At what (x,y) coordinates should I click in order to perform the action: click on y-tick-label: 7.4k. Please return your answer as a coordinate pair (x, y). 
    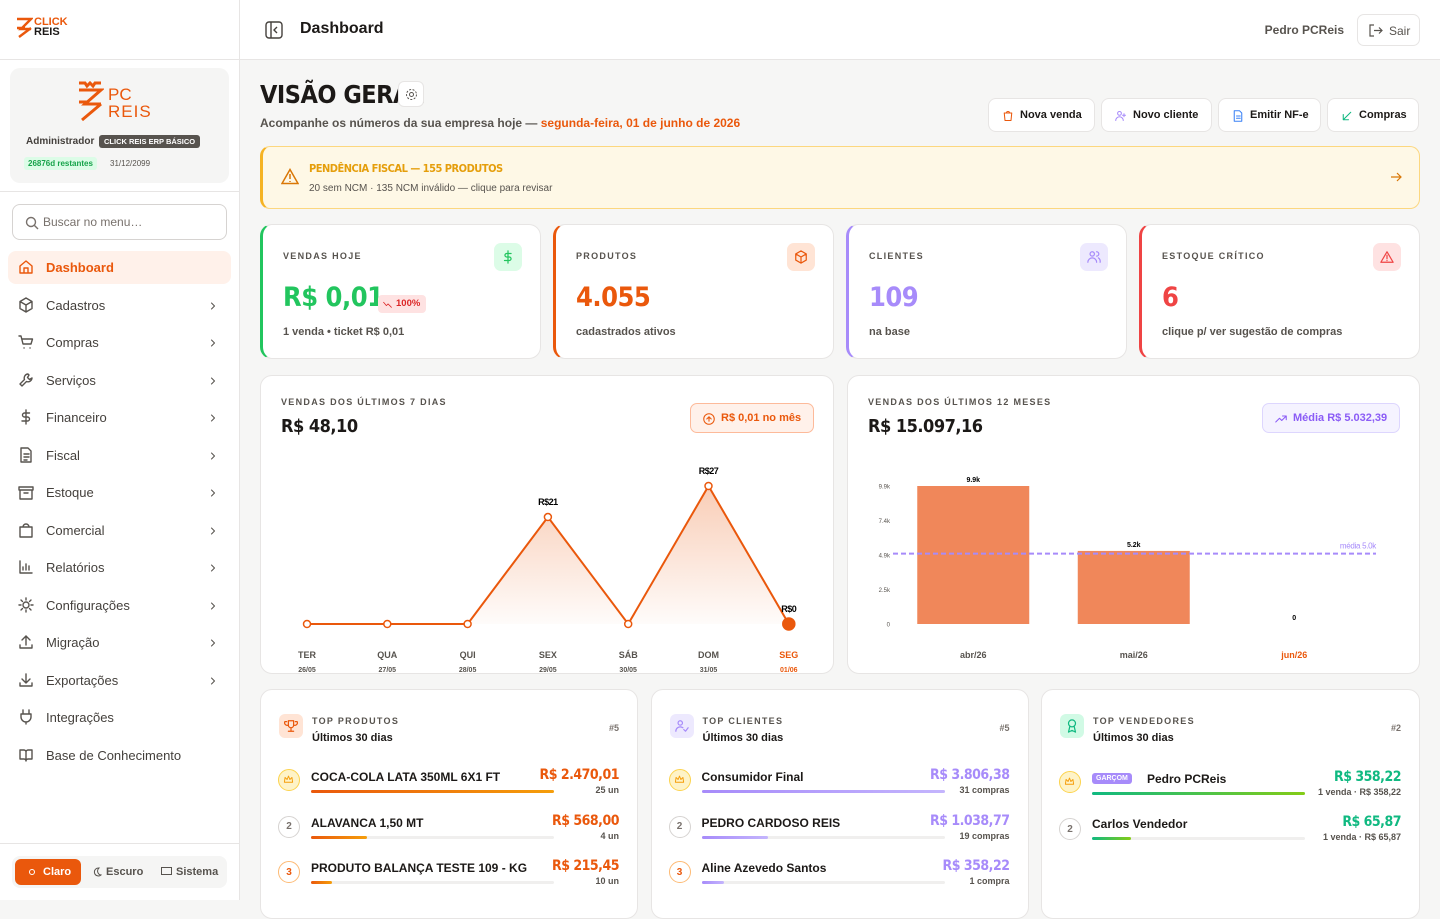
    Looking at the image, I should click on (885, 522).